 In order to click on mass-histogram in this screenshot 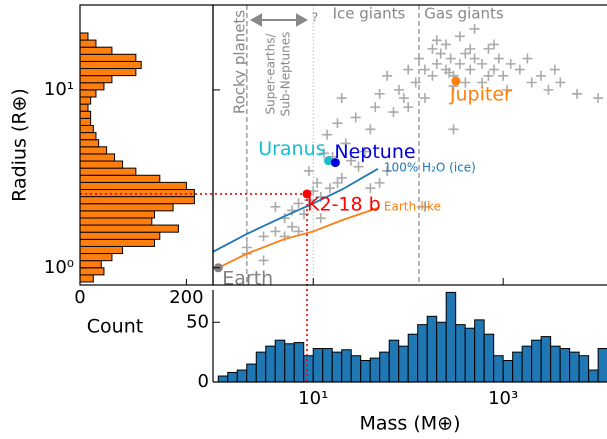, I will do `click(412, 336)`.